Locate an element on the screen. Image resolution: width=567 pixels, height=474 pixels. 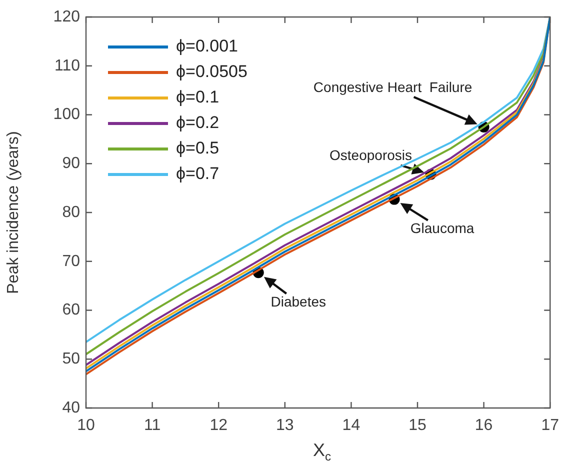
x-tick-label: 14 is located at coordinates (351, 425).